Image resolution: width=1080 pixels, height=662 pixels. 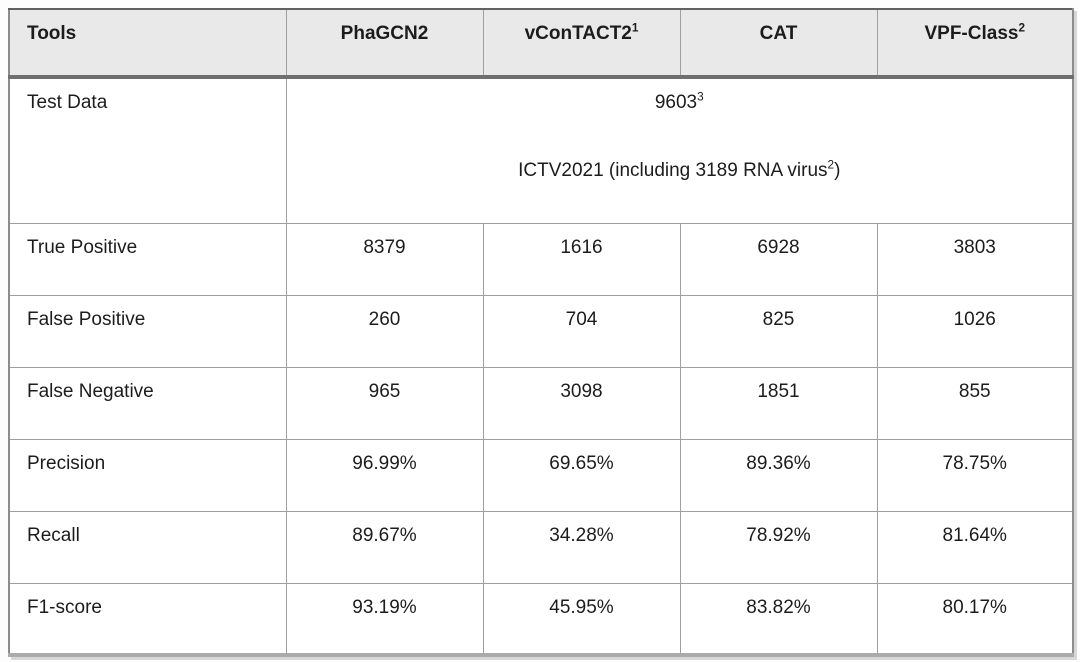 I want to click on header-cat: CAT, so click(x=778, y=43).